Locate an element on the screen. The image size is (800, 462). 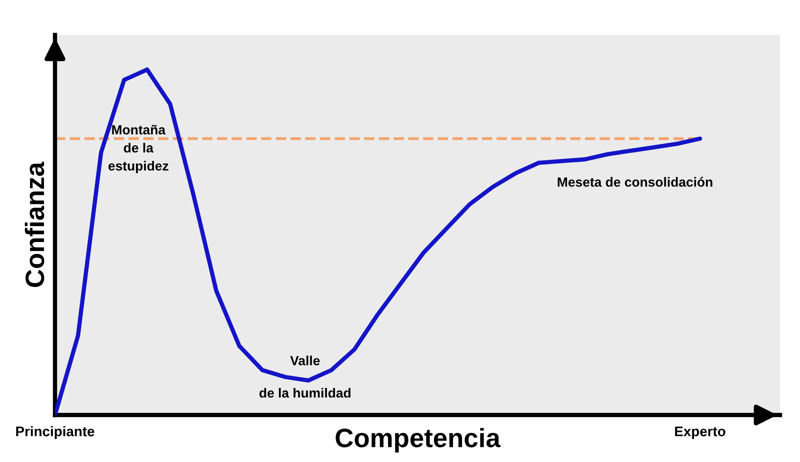
y-axis-title: Confianza is located at coordinates (34, 224).